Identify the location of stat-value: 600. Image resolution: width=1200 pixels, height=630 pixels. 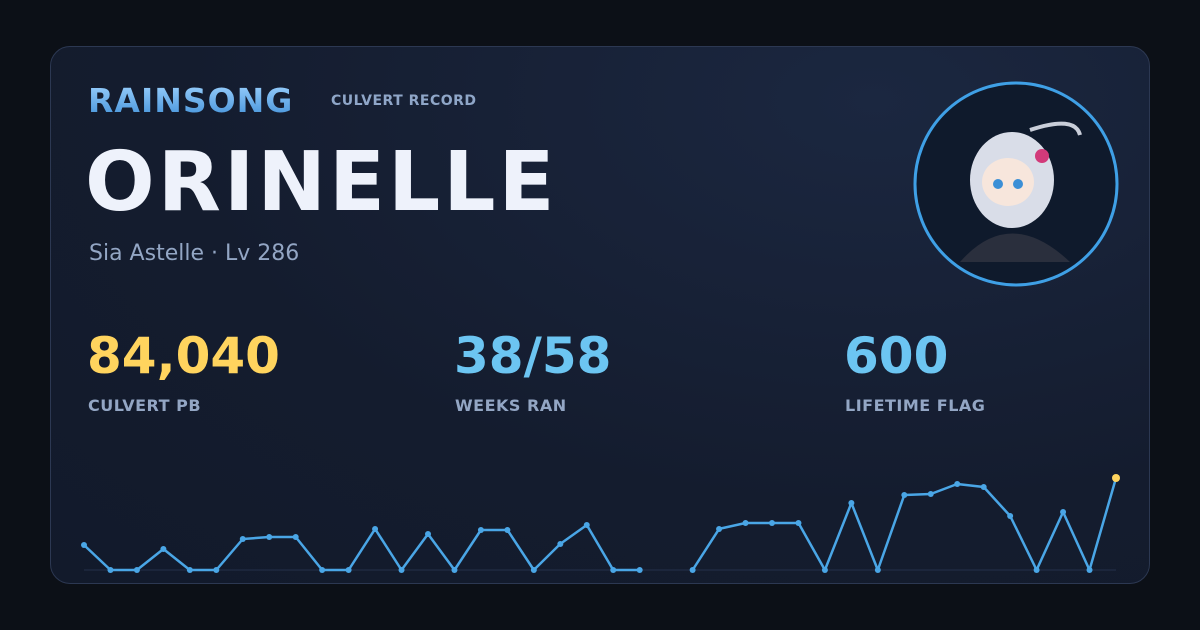
(896, 356).